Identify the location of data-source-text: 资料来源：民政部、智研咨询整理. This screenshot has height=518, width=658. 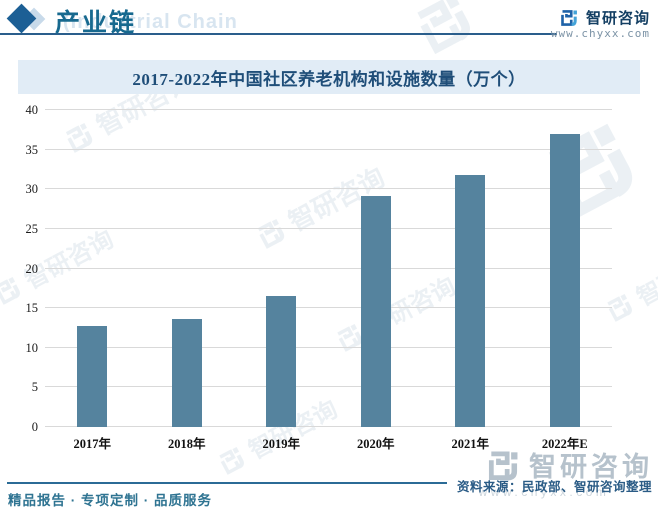
(554, 487).